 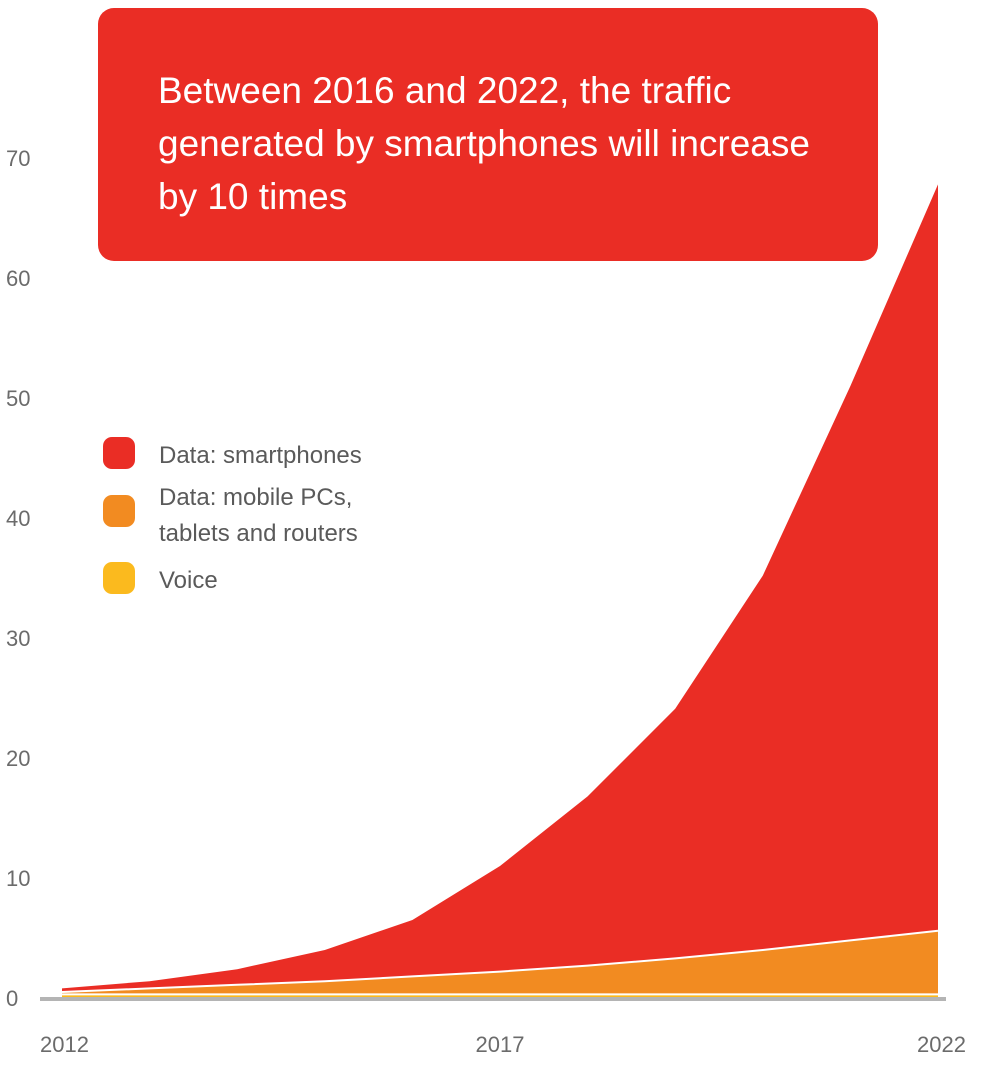 What do you see at coordinates (18, 398) in the screenshot?
I see `y-tick-label: 50` at bounding box center [18, 398].